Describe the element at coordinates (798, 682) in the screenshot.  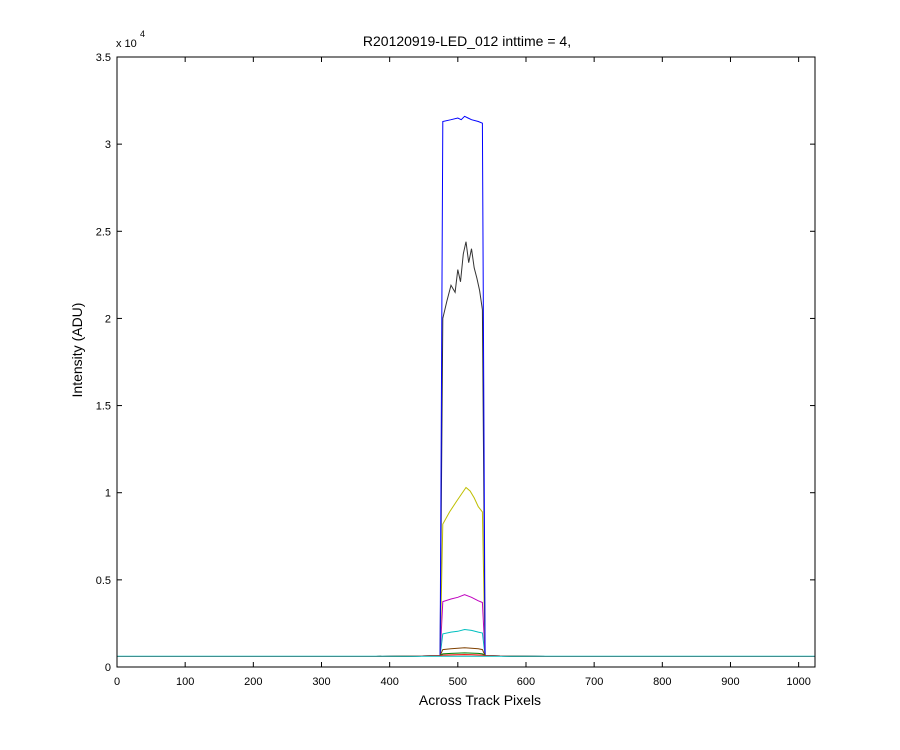
I see `x-tick-label: 1000` at that location.